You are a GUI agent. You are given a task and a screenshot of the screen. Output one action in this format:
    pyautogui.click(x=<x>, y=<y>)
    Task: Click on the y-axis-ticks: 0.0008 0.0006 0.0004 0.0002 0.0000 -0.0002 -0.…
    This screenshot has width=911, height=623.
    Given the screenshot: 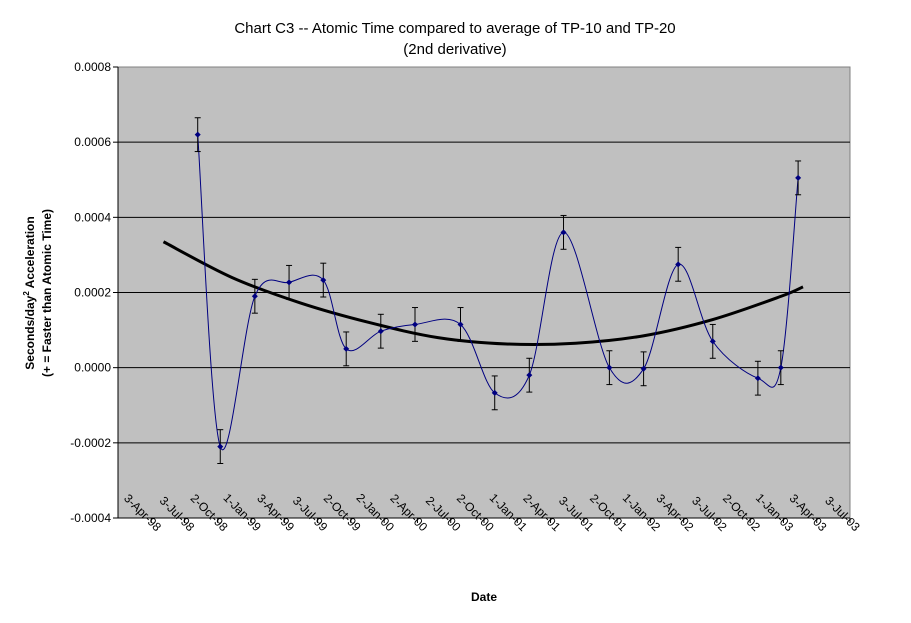 What is the action you would take?
    pyautogui.click(x=94, y=292)
    